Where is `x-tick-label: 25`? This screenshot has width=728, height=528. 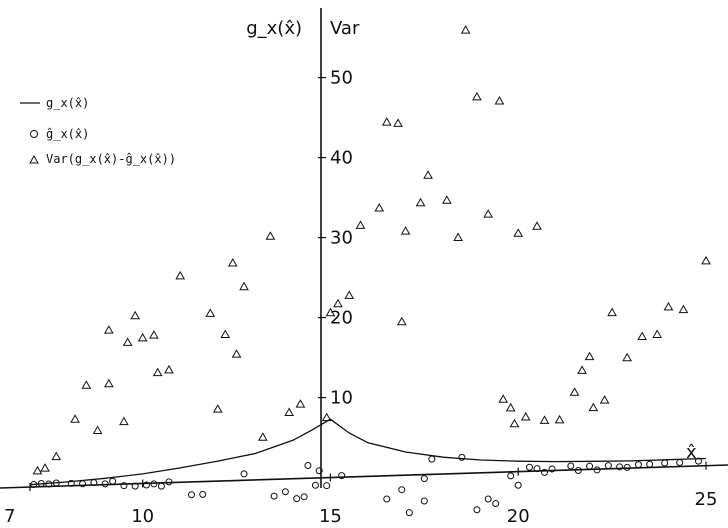
x-tick-label: 25 is located at coordinates (706, 499).